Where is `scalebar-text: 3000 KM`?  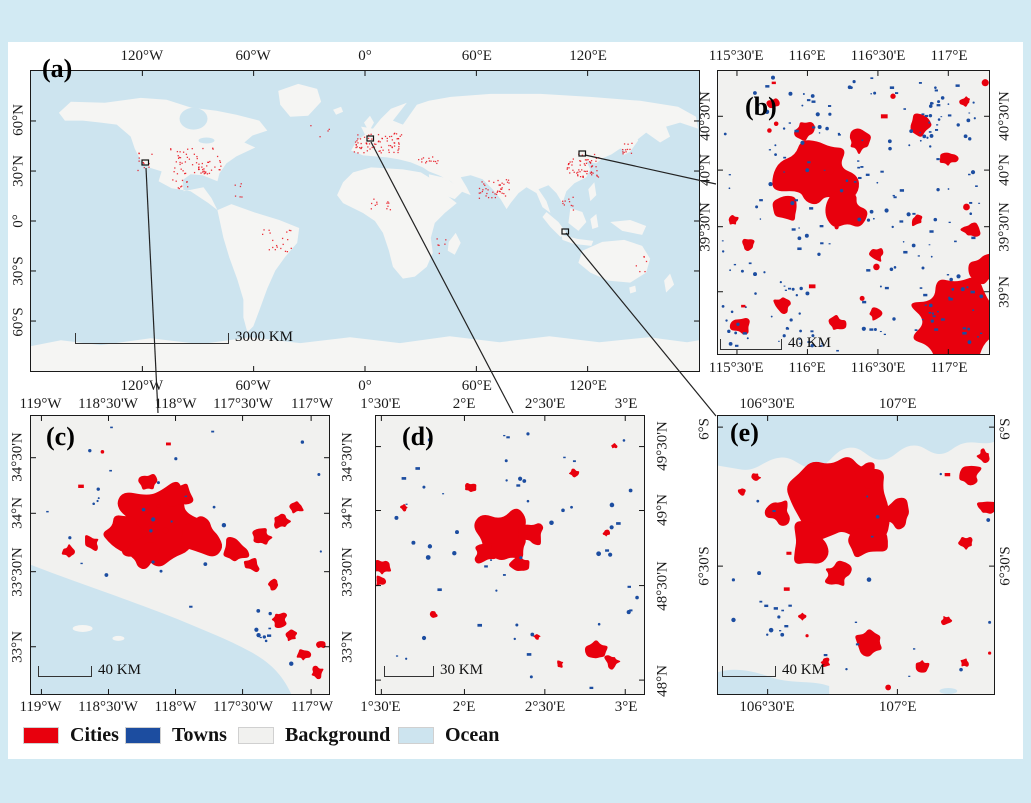
scalebar-text: 3000 KM is located at coordinates (264, 337).